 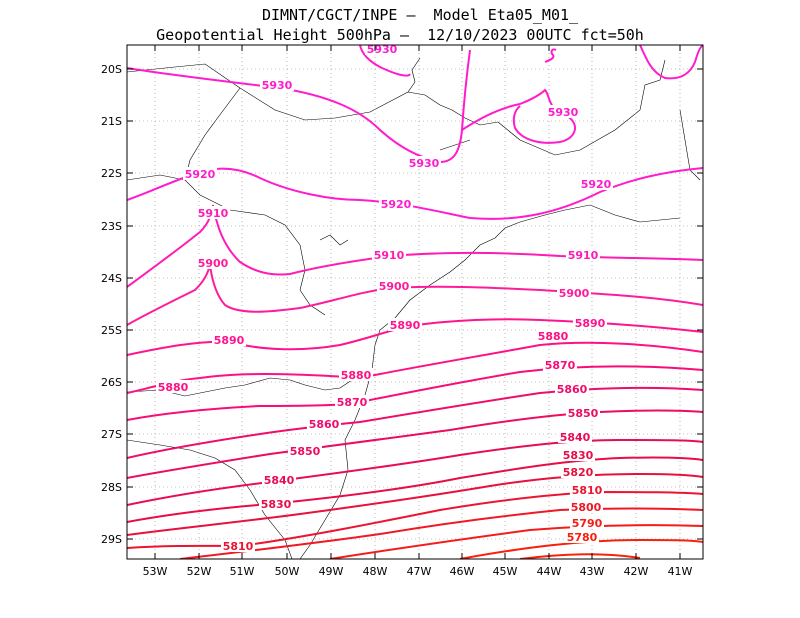 I want to click on lon-label: 47W, so click(x=419, y=571).